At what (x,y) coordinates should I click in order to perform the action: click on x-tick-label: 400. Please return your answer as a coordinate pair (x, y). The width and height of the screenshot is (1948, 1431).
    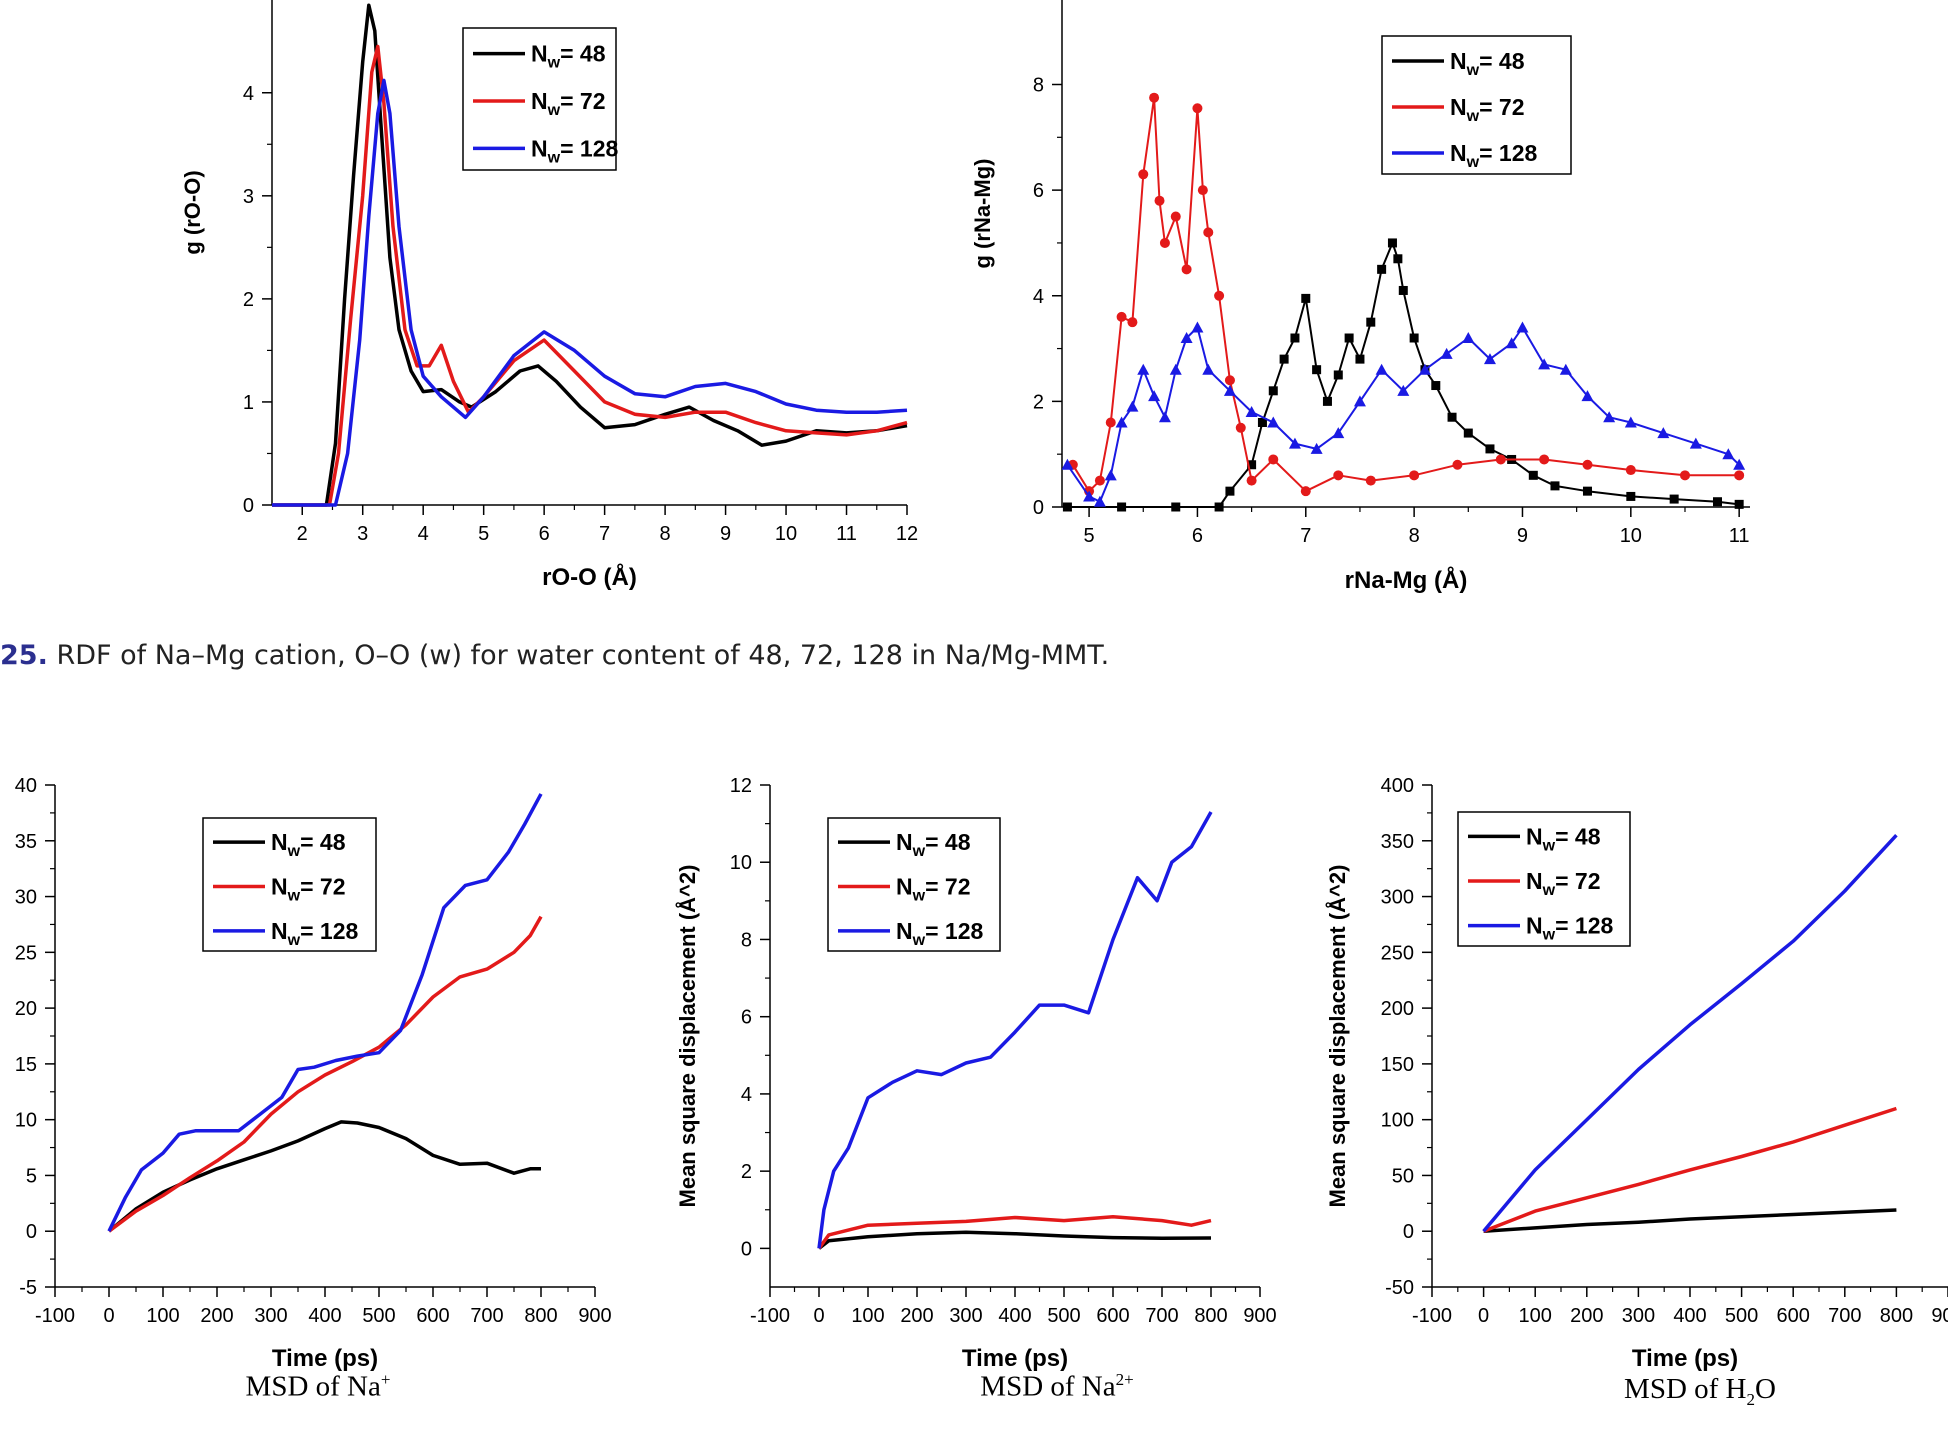
    Looking at the image, I should click on (1014, 1316).